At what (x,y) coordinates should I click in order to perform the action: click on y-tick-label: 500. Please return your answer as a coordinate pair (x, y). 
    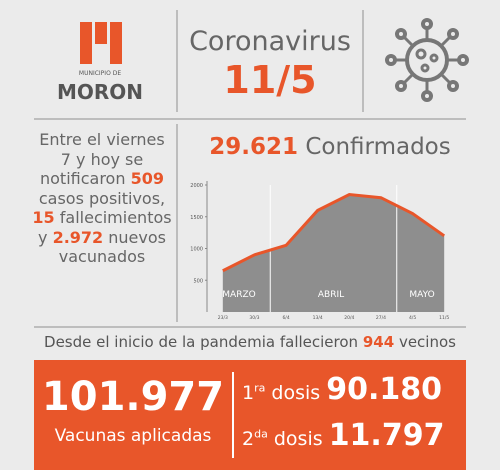
    Looking at the image, I should click on (198, 281).